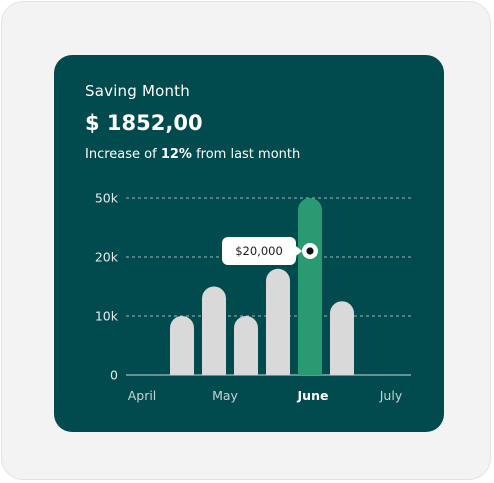  I want to click on card-title: Saving Month, so click(137, 91).